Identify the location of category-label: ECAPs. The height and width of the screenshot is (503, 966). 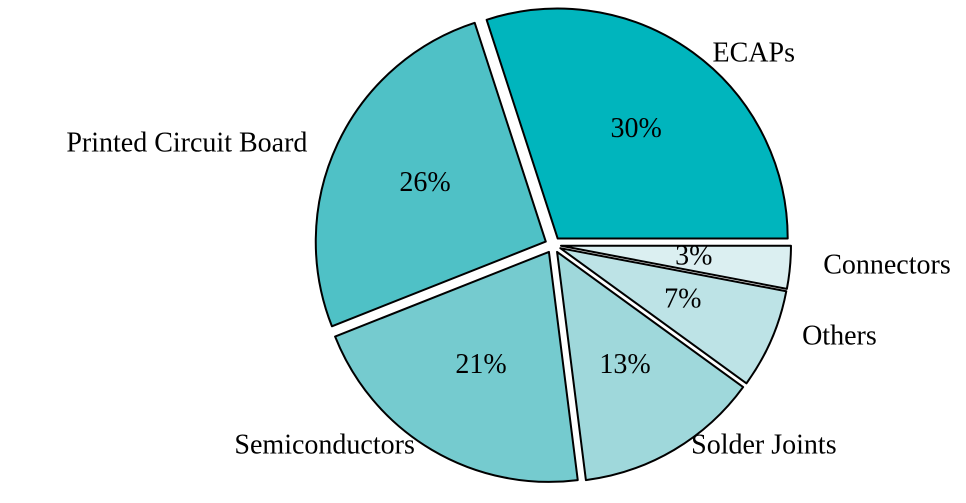
(754, 53).